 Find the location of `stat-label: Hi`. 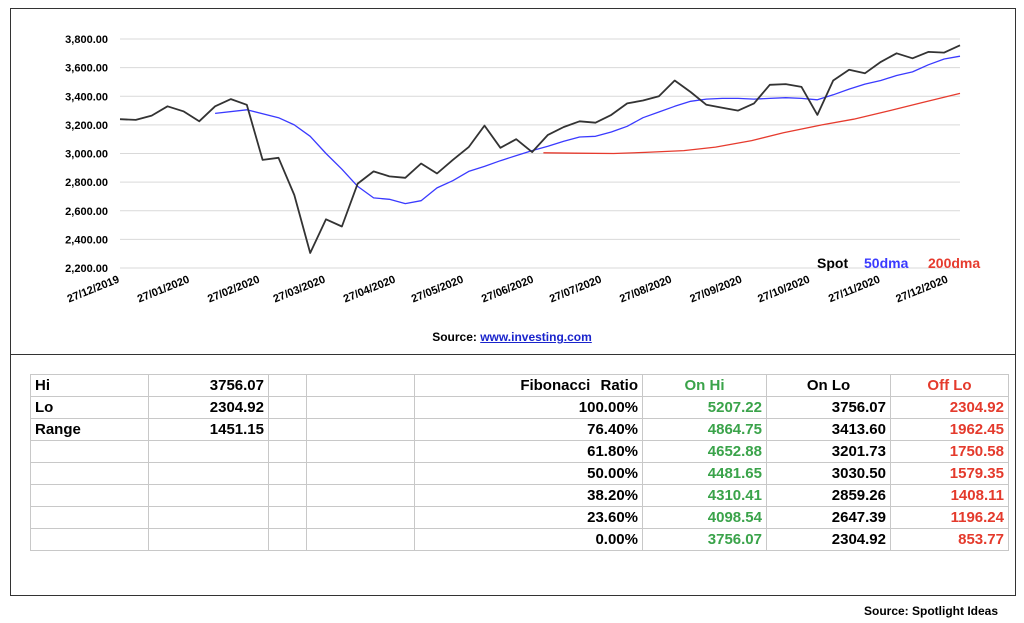

stat-label: Hi is located at coordinates (89, 385).